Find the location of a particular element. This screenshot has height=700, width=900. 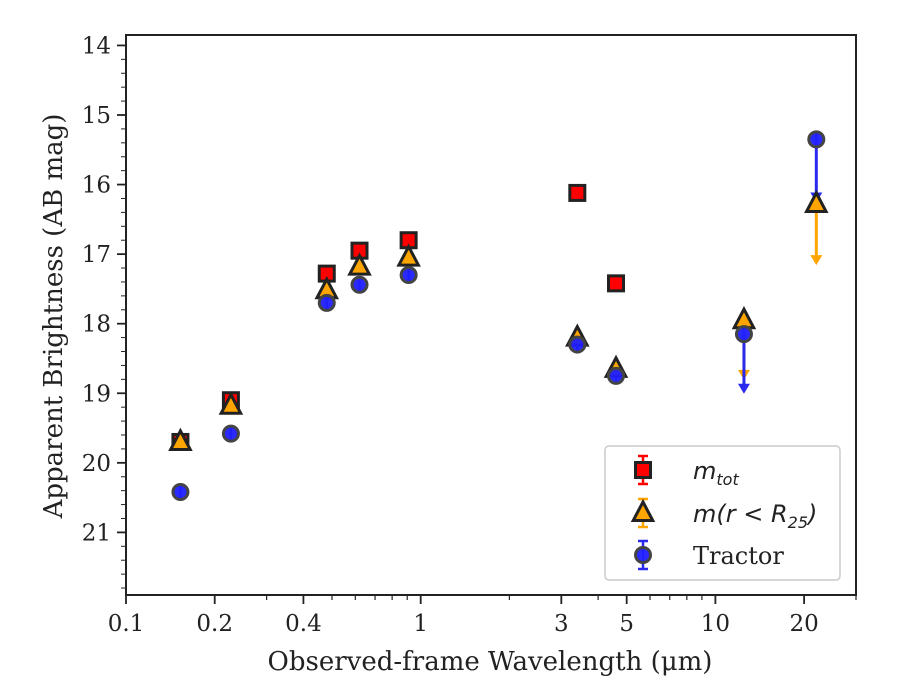

legend-label: Tractor is located at coordinates (738, 556).